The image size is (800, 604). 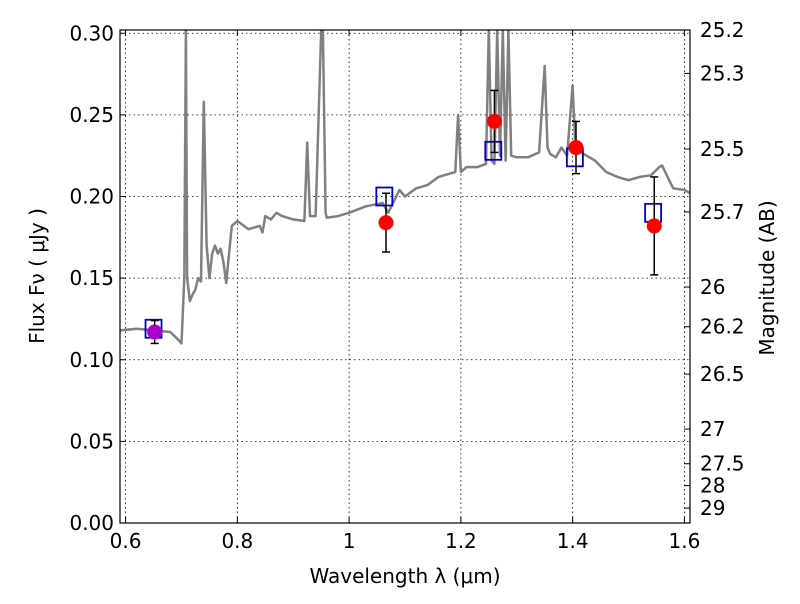 What do you see at coordinates (712, 429) in the screenshot?
I see `y2-tick-label: 27` at bounding box center [712, 429].